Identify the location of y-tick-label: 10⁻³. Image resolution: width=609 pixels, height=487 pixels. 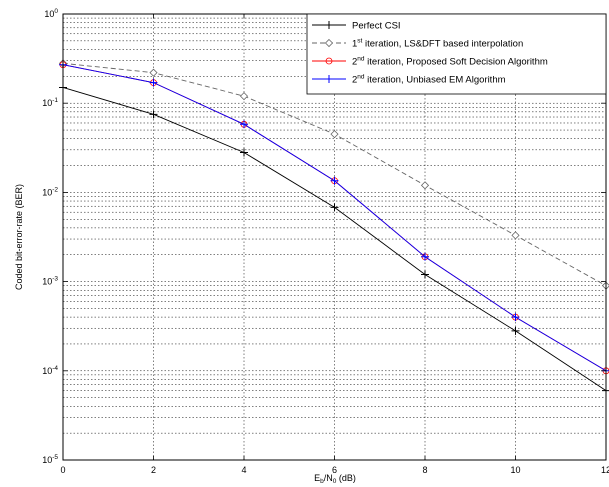
(50, 281).